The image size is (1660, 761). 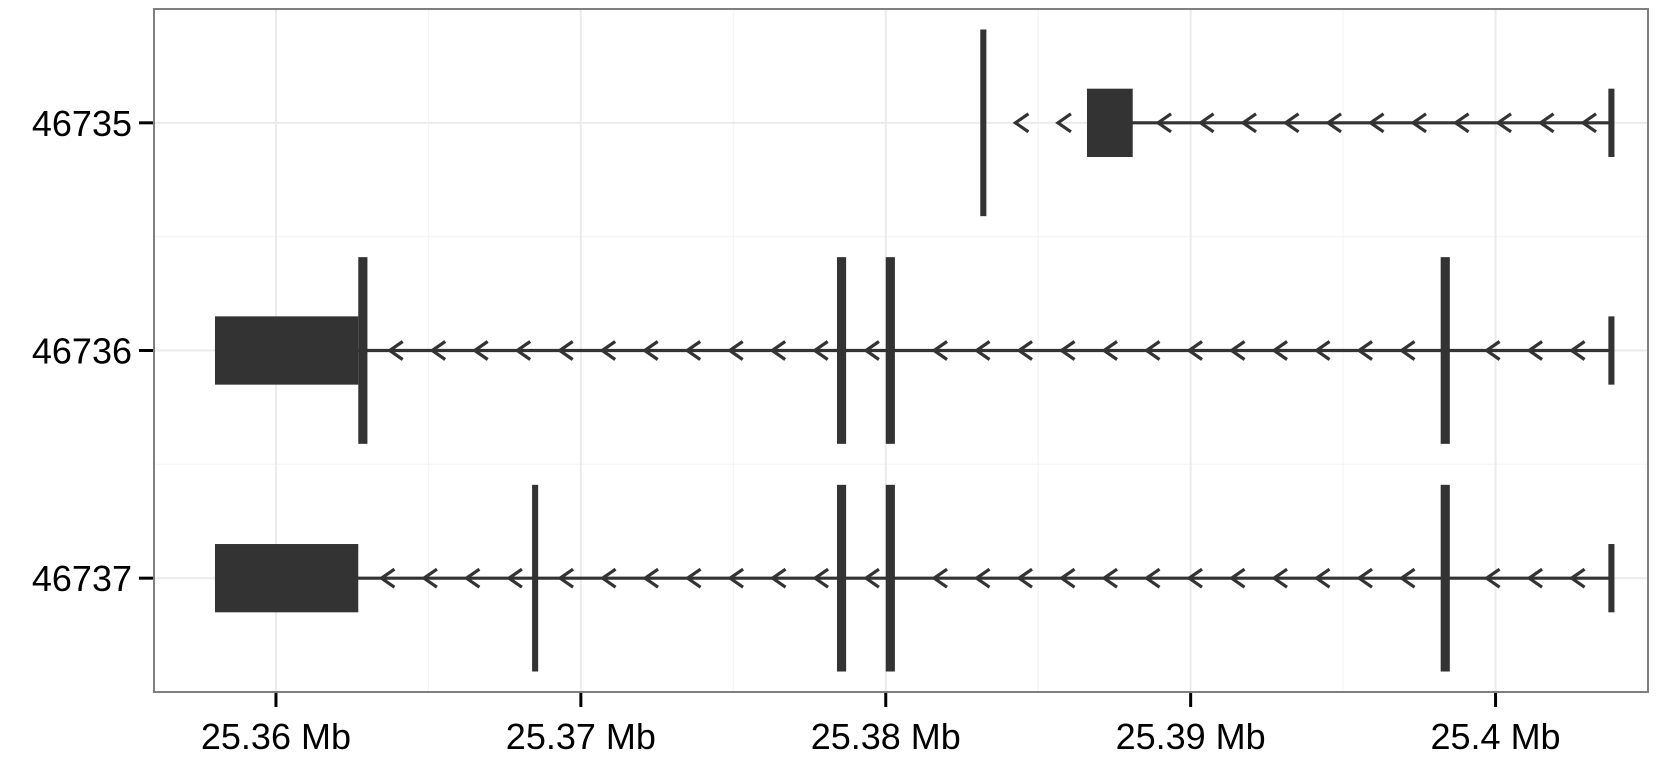 I want to click on x-tick-label: 25.37 Mb, so click(x=581, y=736).